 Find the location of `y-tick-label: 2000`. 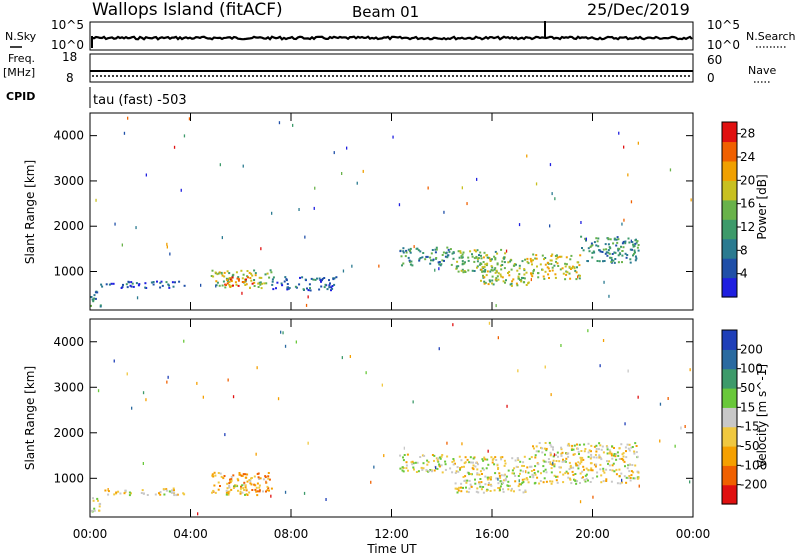

y-tick-label: 2000 is located at coordinates (68, 226).